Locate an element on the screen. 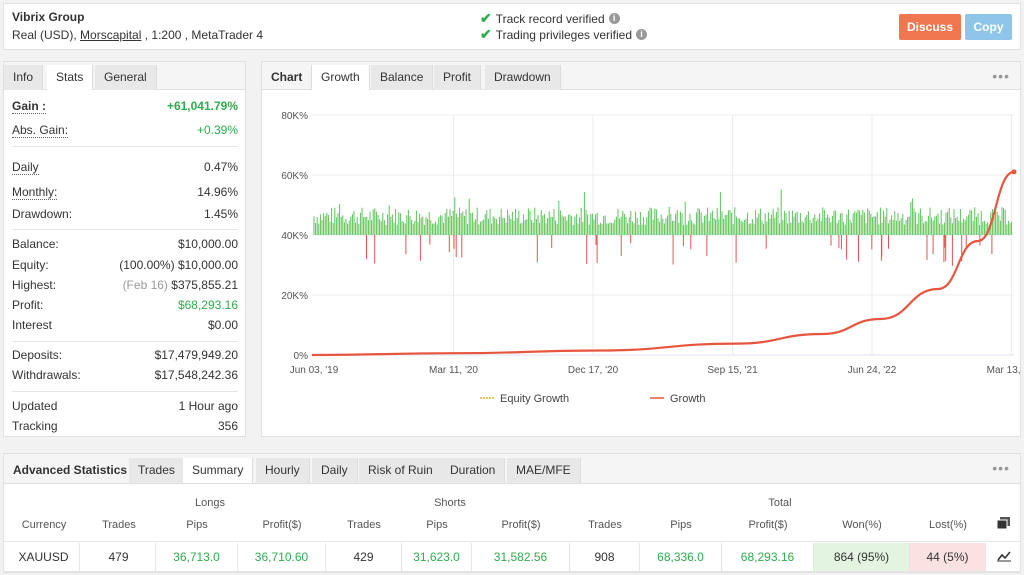 The height and width of the screenshot is (575, 1024). gain-value: +61,041.79% is located at coordinates (202, 106).